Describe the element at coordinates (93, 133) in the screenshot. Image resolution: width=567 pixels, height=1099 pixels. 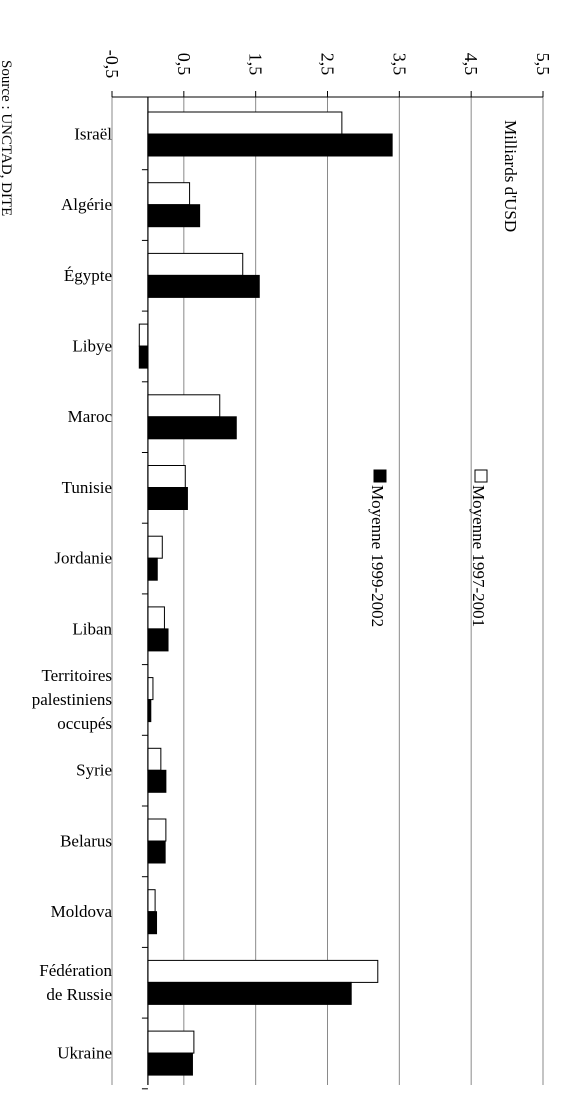
I see `category-label: Israël` at that location.